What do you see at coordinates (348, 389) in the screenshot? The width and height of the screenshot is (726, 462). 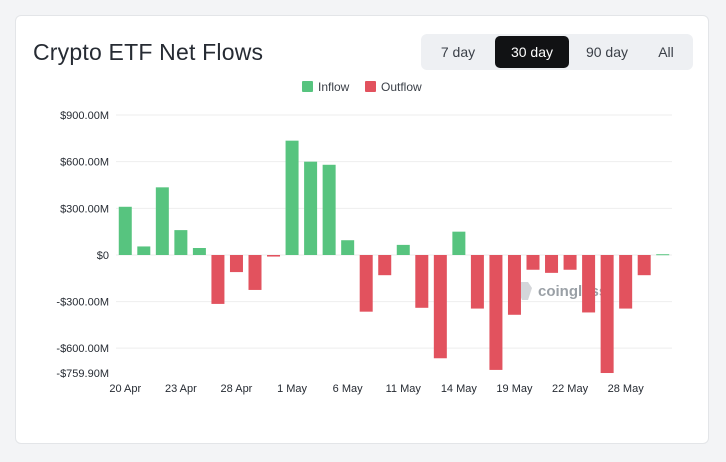 I see `x-tick-label: 6 May` at bounding box center [348, 389].